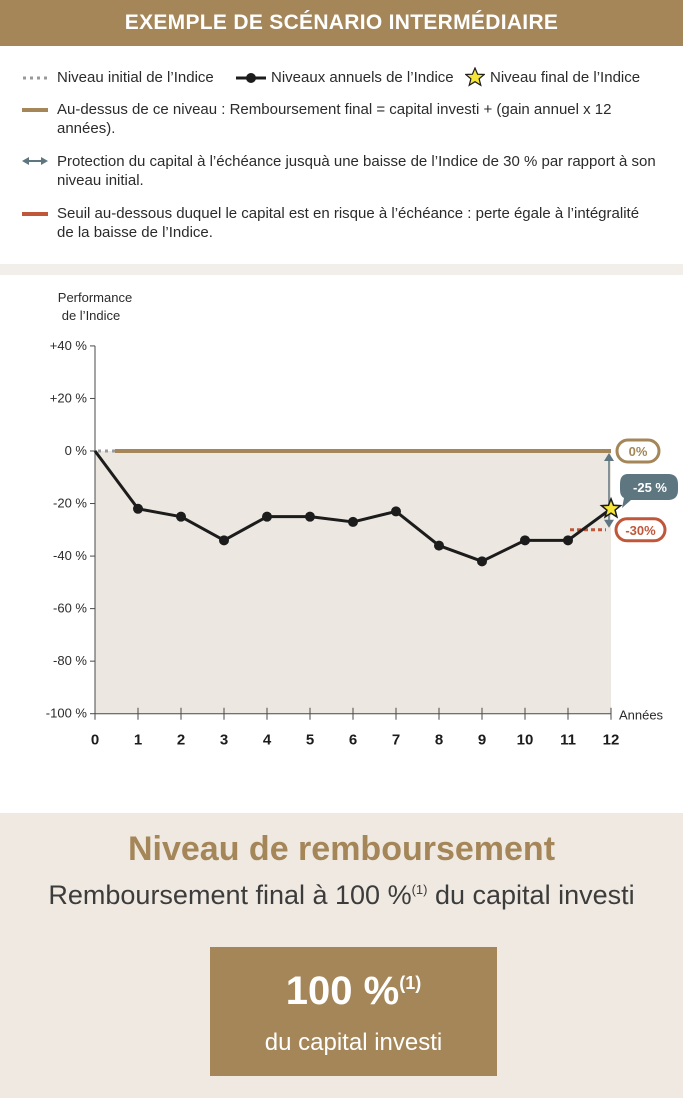  I want to click on line-with-dot-icon, so click(251, 78).